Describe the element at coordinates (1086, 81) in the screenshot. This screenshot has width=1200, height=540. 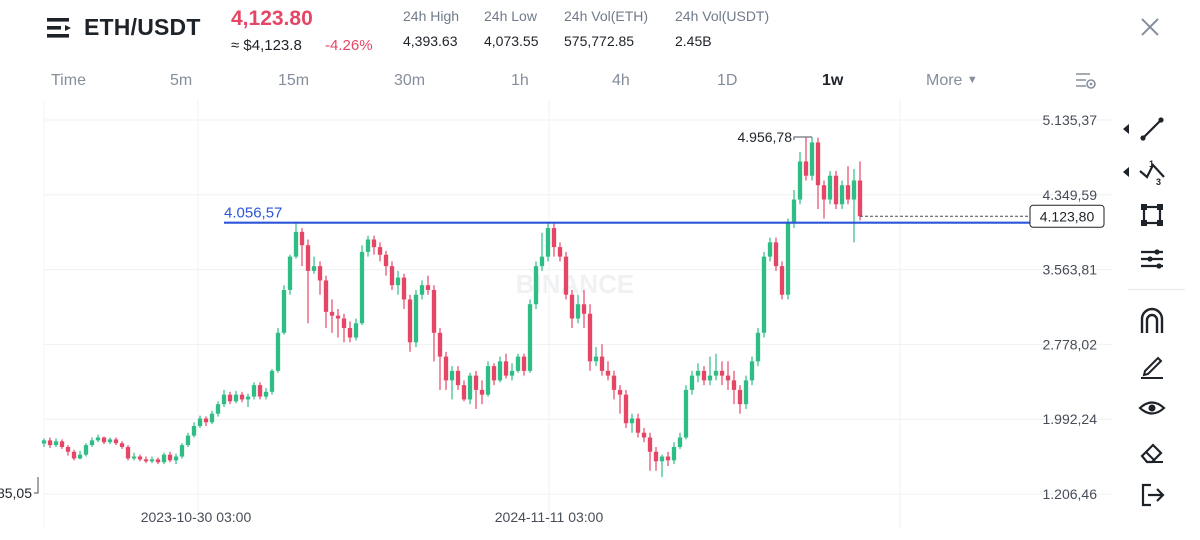
I see `chart-settings-icon` at that location.